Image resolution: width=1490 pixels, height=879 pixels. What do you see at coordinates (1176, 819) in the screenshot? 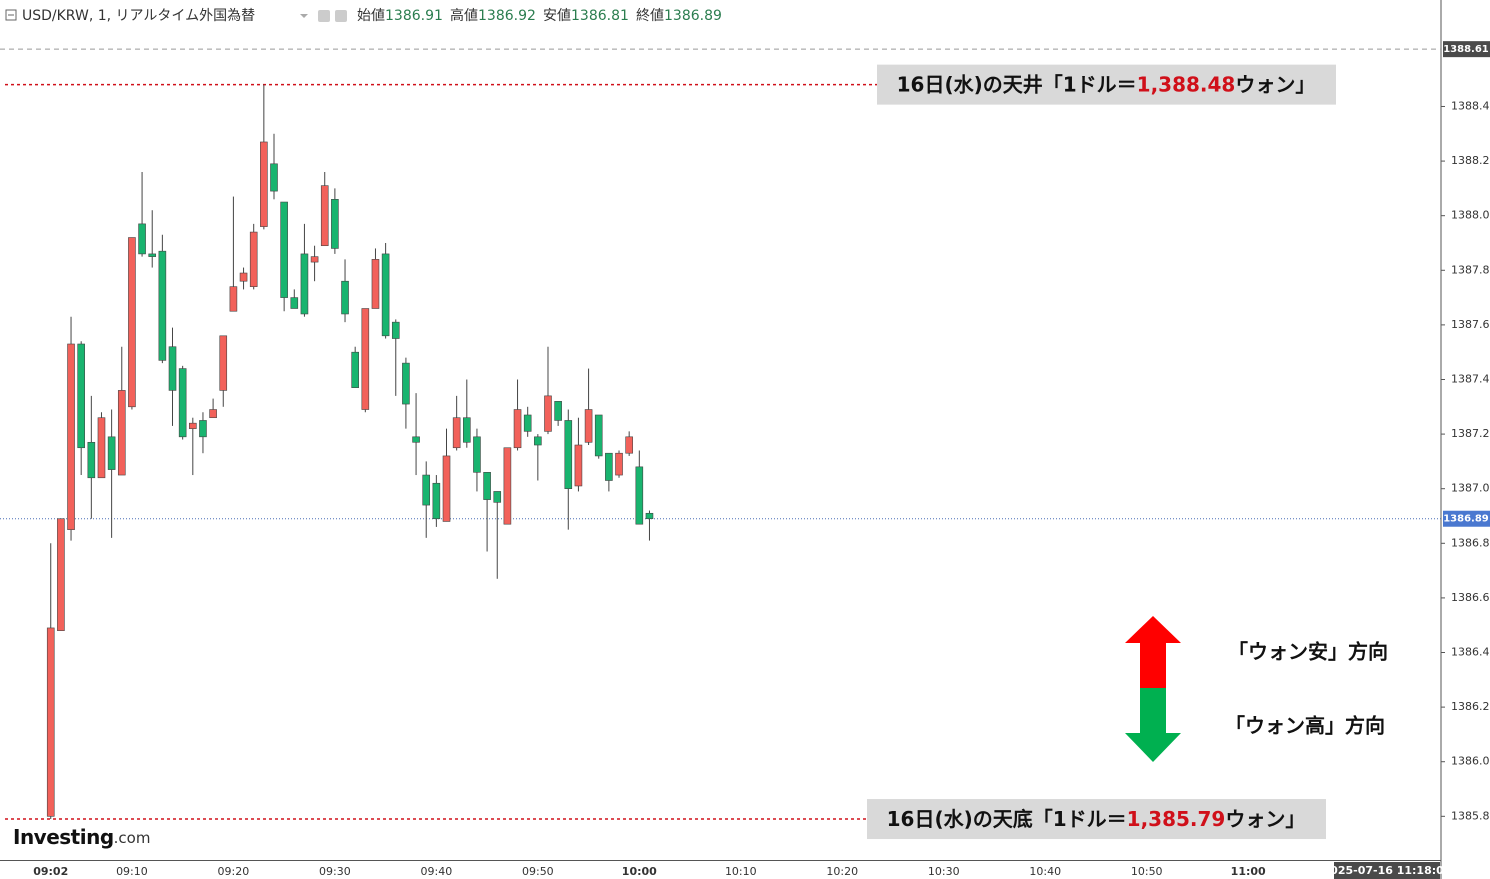
I see `annotation-value: 1,385.79` at bounding box center [1176, 819].